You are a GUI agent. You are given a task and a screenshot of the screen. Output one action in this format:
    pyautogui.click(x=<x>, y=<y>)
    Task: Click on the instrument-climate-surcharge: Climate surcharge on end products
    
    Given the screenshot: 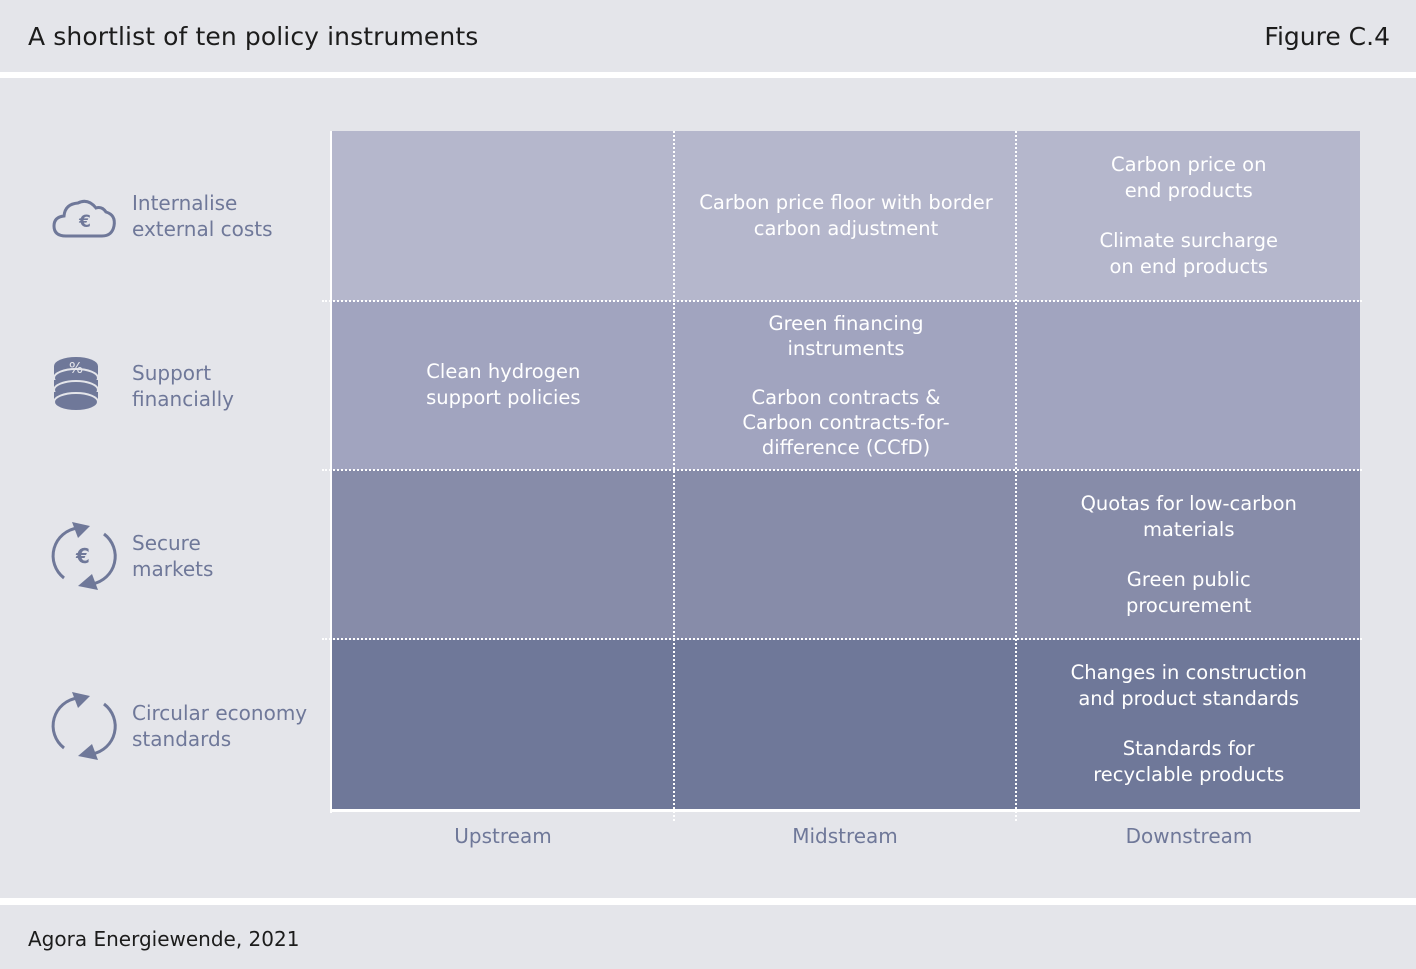 What is the action you would take?
    pyautogui.click(x=1189, y=254)
    